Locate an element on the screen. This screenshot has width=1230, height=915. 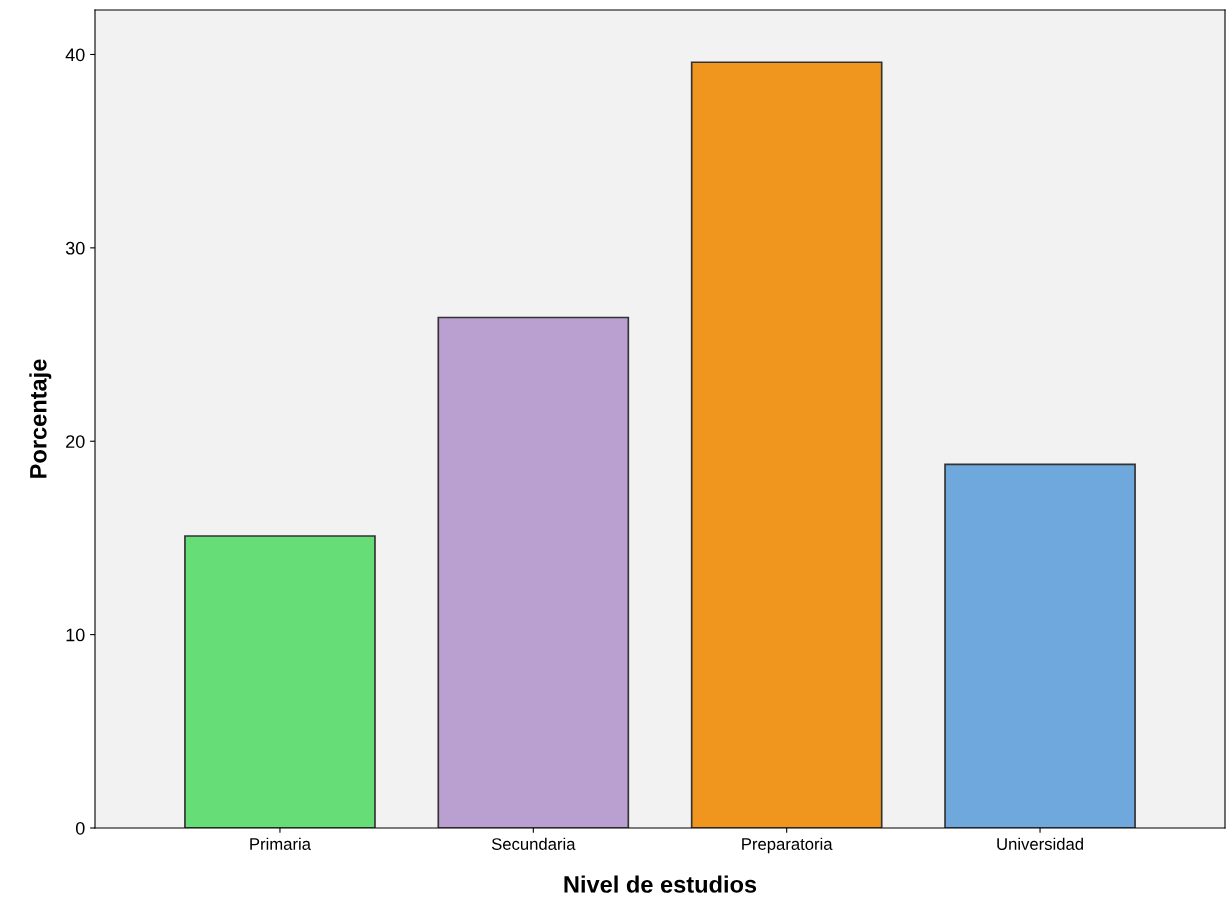
x-tick-label: Universidad is located at coordinates (1040, 843).